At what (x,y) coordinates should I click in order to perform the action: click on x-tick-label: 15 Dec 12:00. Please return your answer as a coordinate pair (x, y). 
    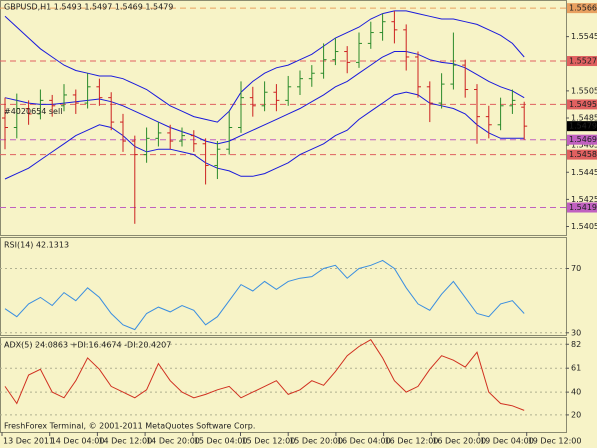
    Looking at the image, I should click on (269, 441).